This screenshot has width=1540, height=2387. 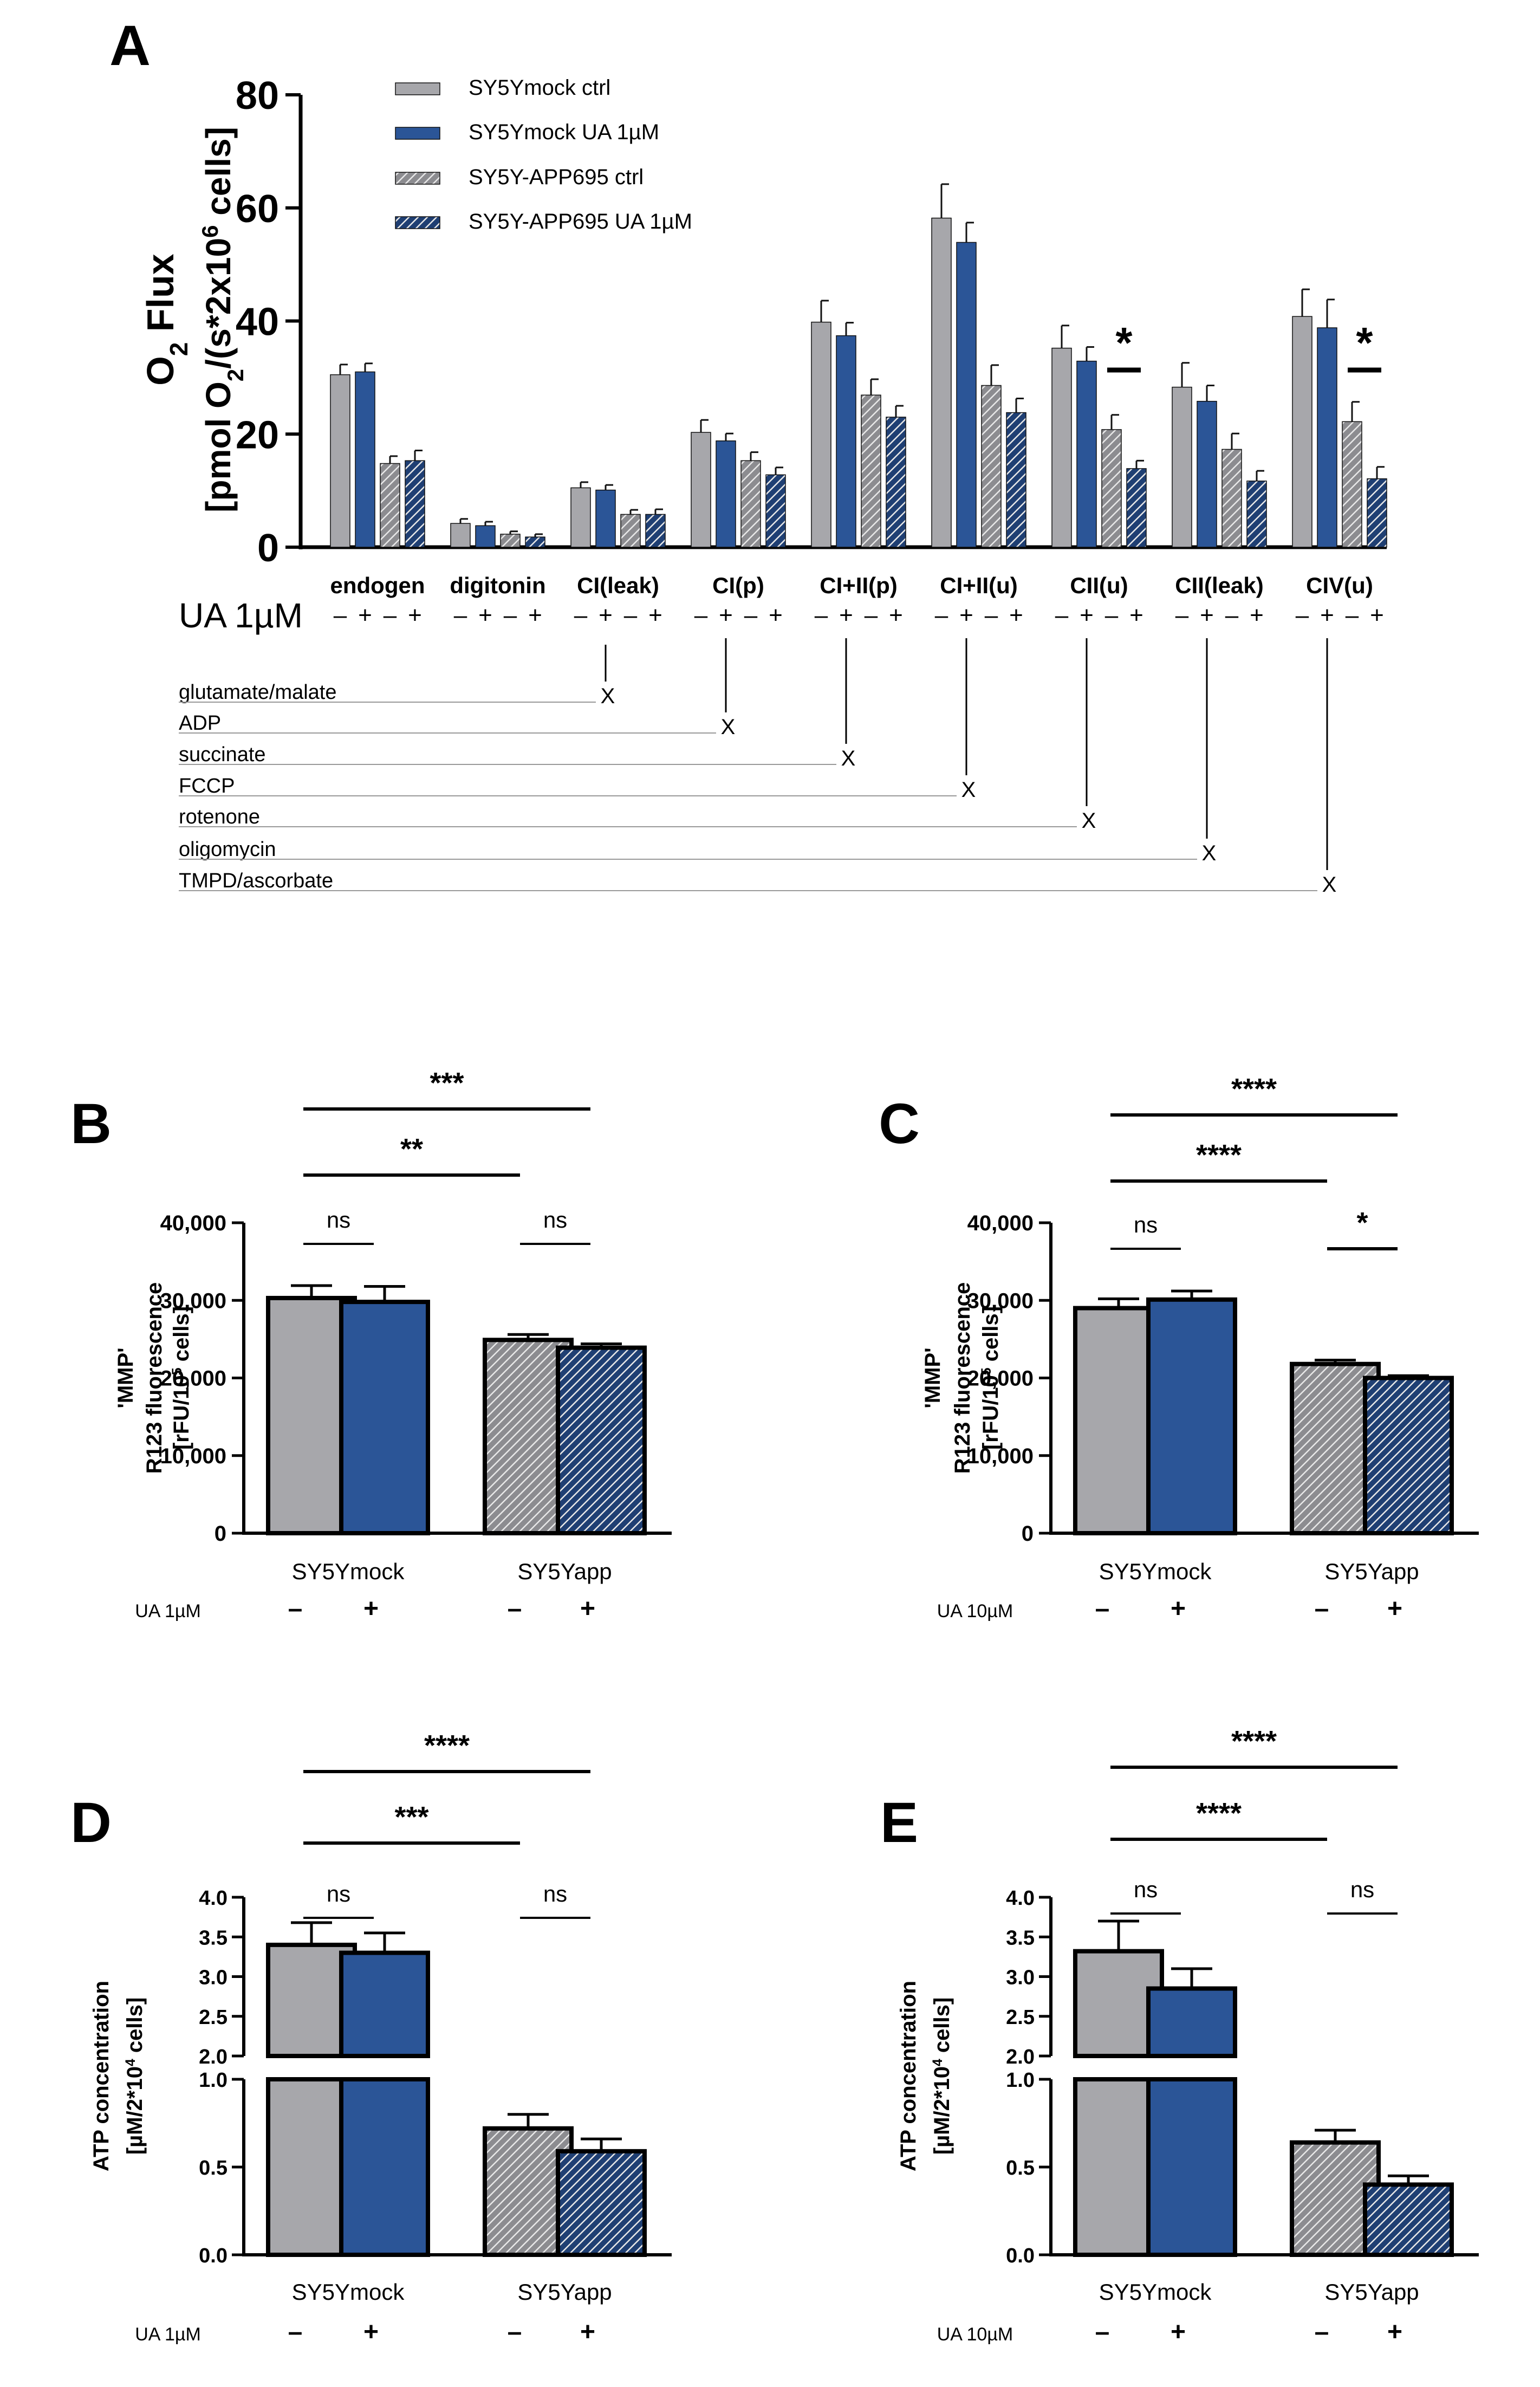 I want to click on significance-label: ***, so click(x=411, y=1817).